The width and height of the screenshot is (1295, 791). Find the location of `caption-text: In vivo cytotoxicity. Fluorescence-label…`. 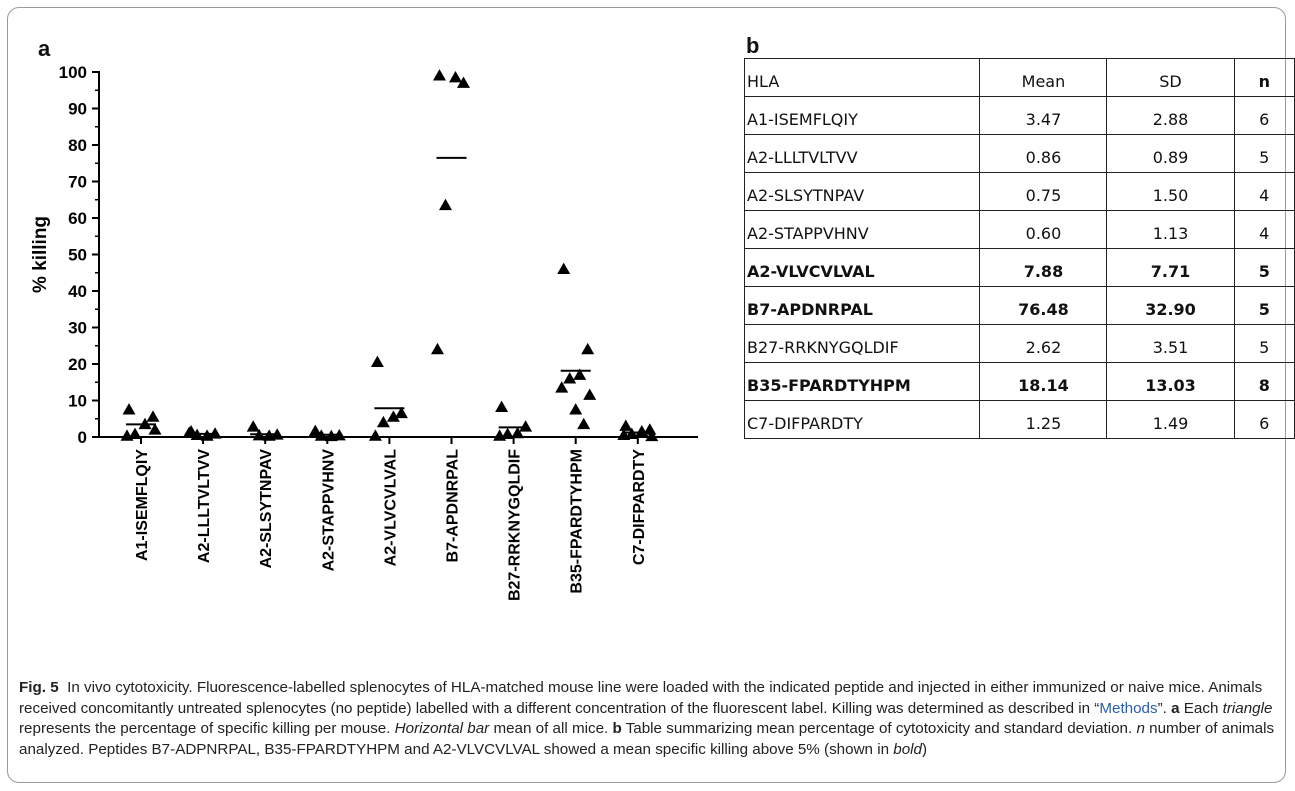

caption-text: In vivo cytotoxicity. Fluorescence-label… is located at coordinates (641, 698).